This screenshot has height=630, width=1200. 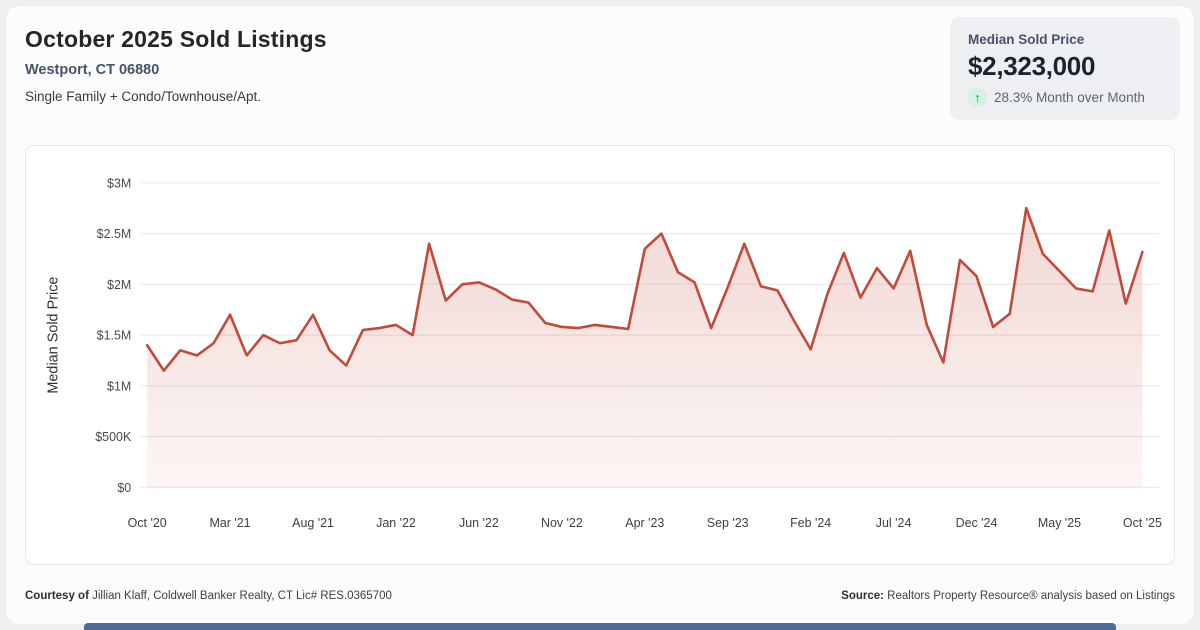 What do you see at coordinates (92, 70) in the screenshot?
I see `location-subtitle: Westport, CT 06880` at bounding box center [92, 70].